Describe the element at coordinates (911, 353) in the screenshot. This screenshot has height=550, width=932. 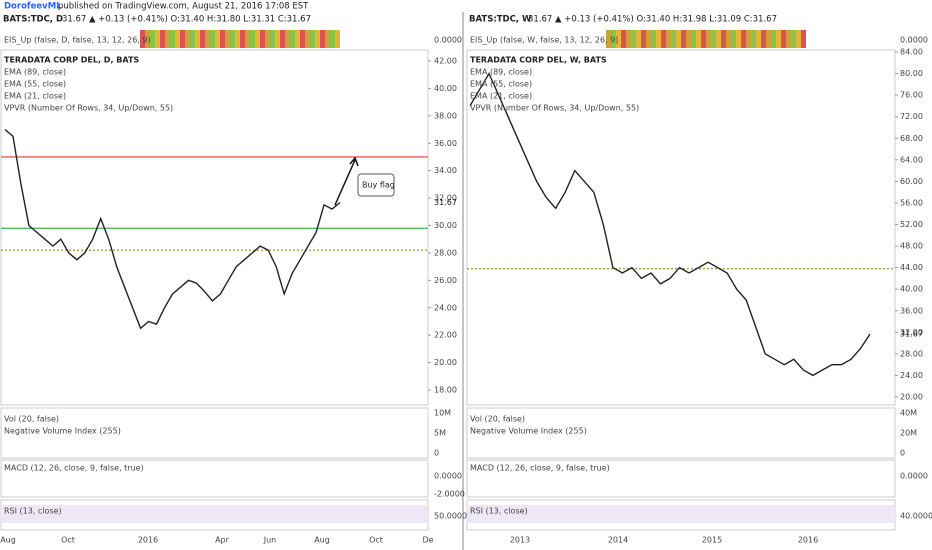
I see `y-tick-label: 28.00` at that location.